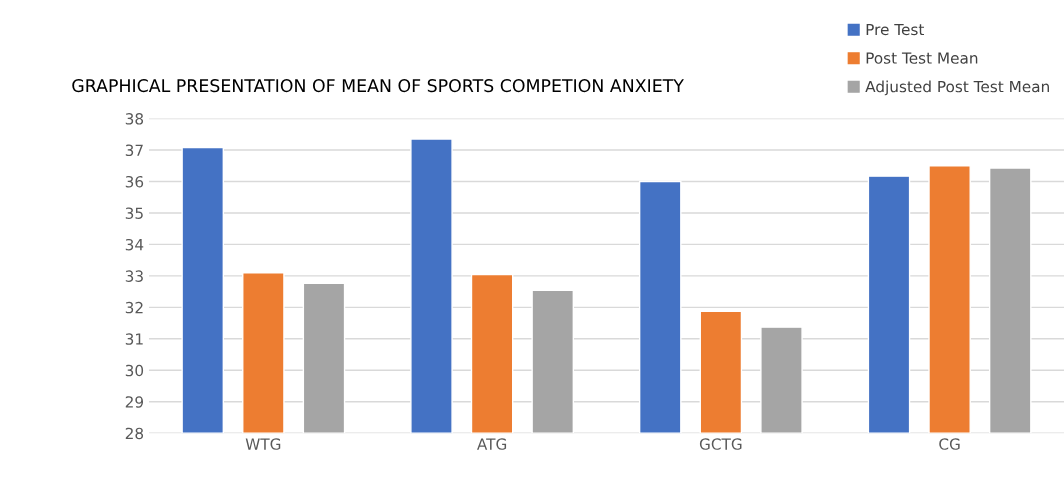 This screenshot has height=484, width=1064. I want to click on legend-label: Adjusted Post Test Mean, so click(957, 88).